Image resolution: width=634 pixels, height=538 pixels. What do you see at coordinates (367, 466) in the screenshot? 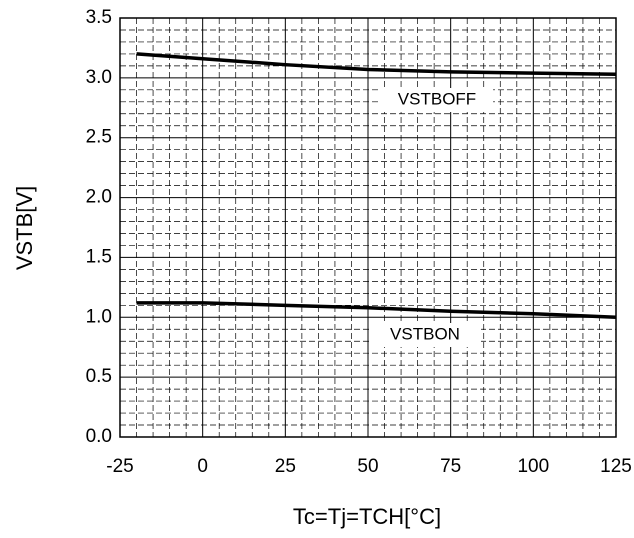
I see `x-tick-label: 50` at bounding box center [367, 466].